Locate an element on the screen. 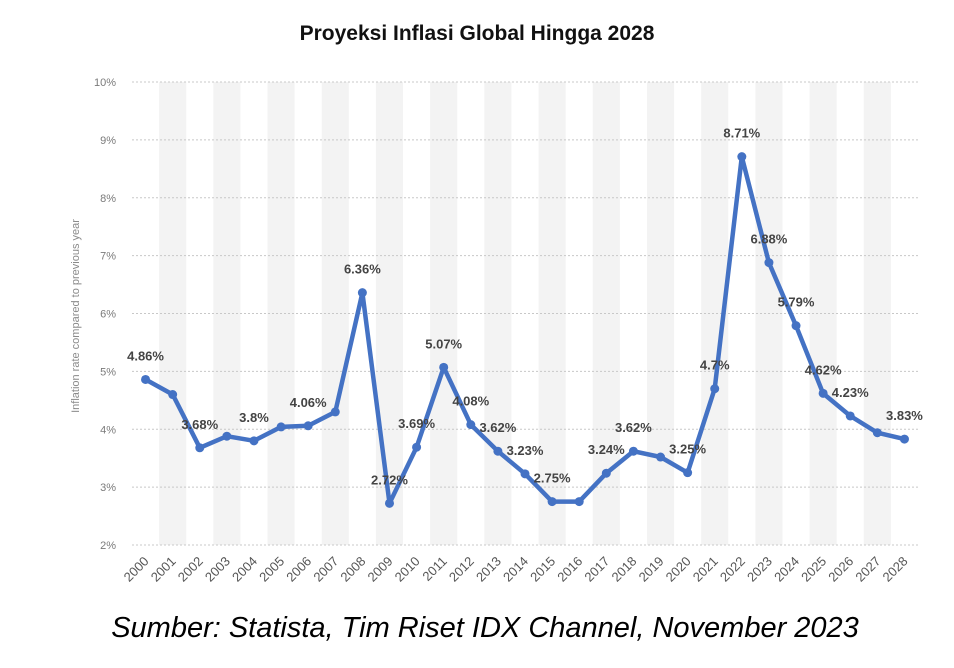  y-tick-label: 4% is located at coordinates (108, 430).